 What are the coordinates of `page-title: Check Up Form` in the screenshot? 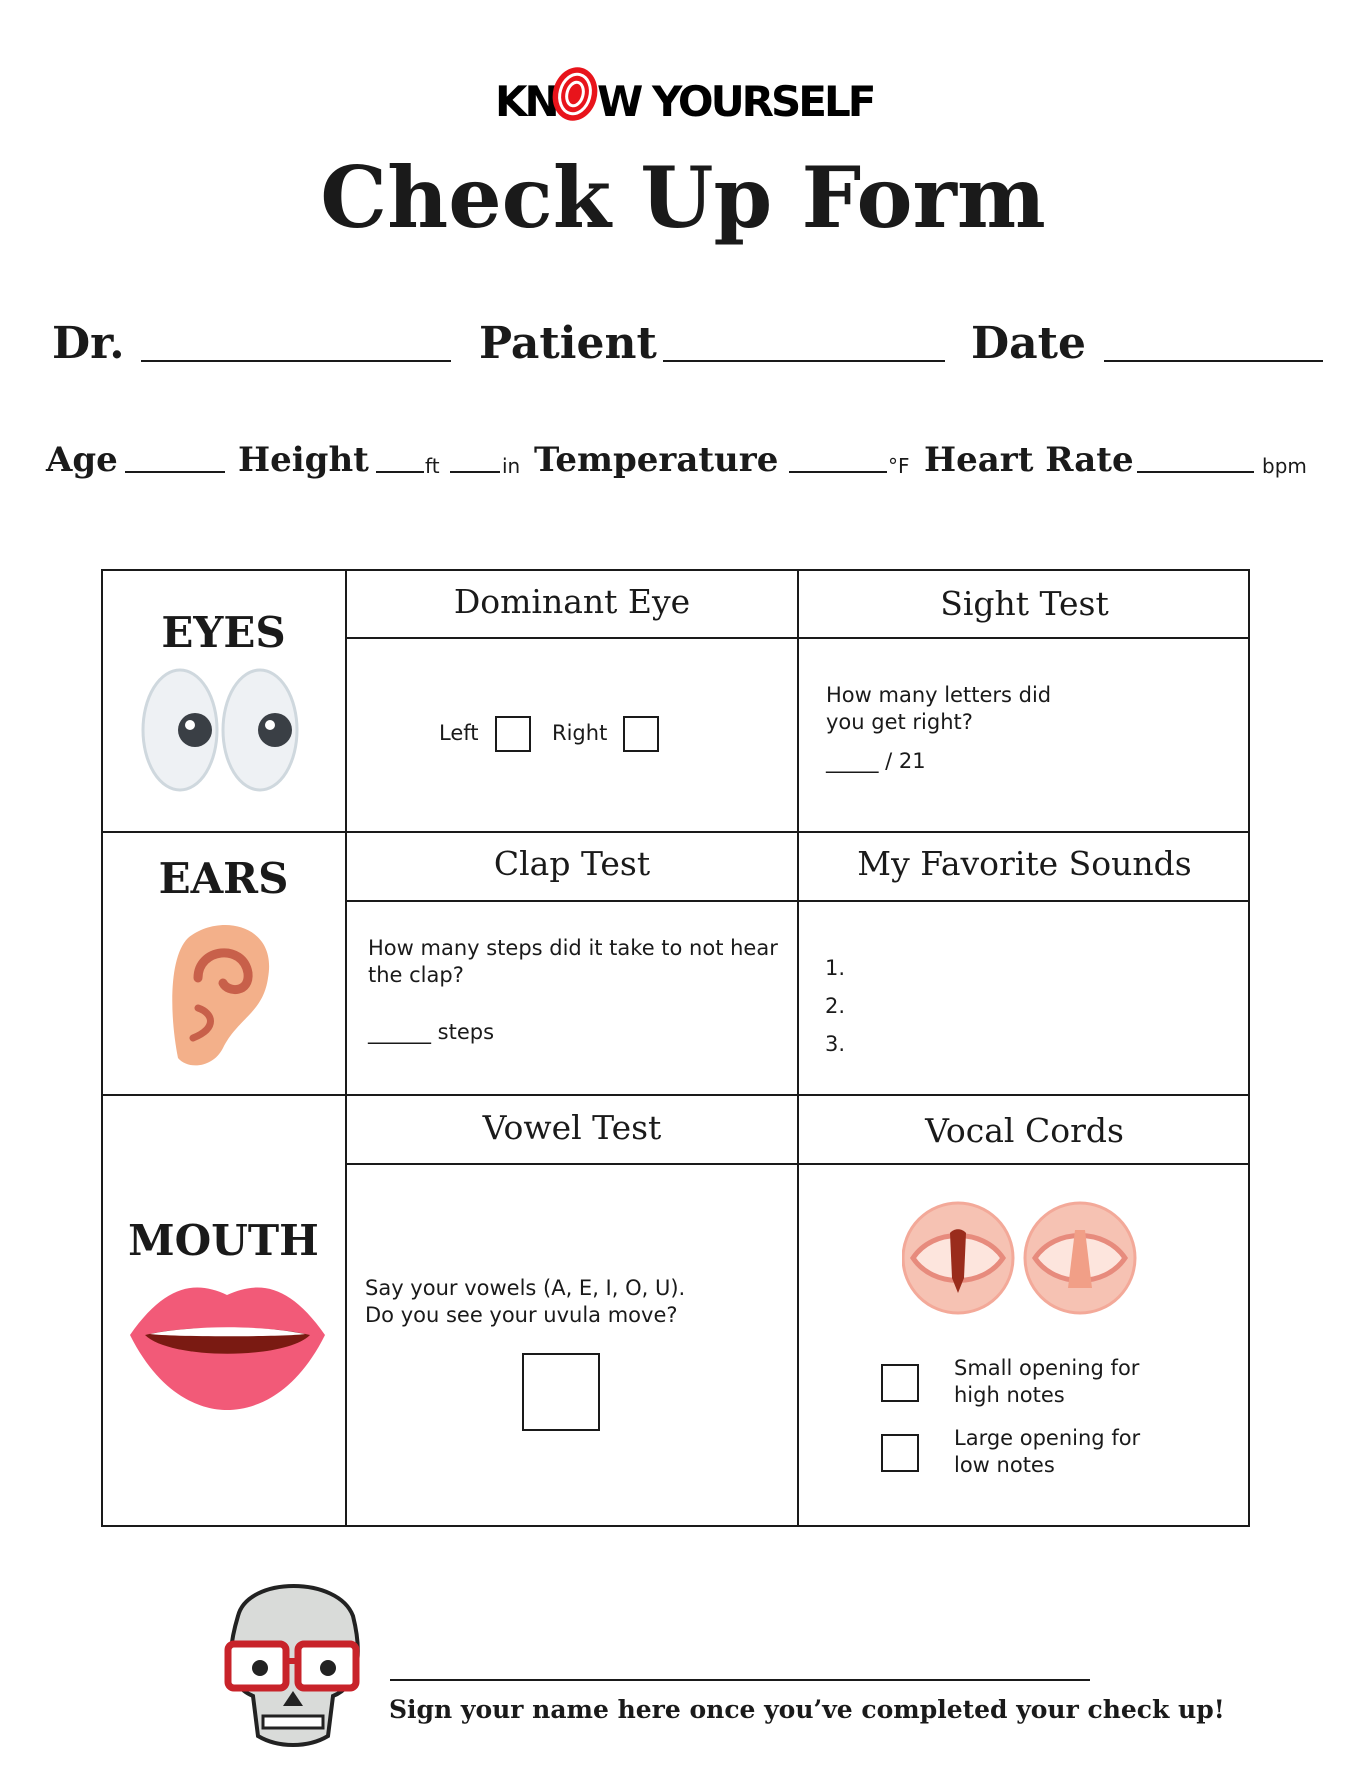 It's located at (683, 197).